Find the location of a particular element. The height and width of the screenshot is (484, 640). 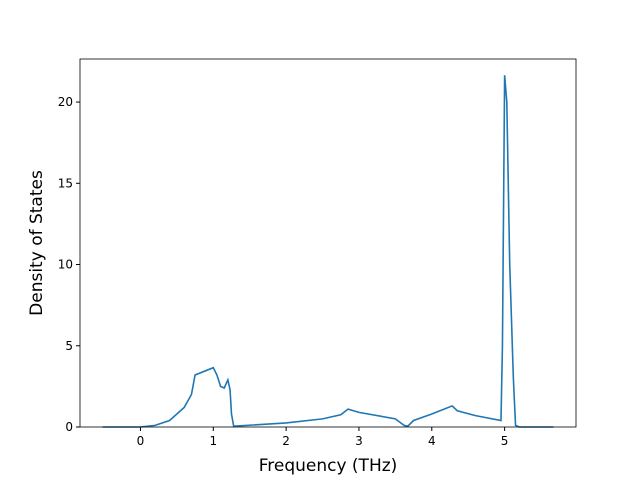

y-axis-label: Density of States is located at coordinates (37, 243).